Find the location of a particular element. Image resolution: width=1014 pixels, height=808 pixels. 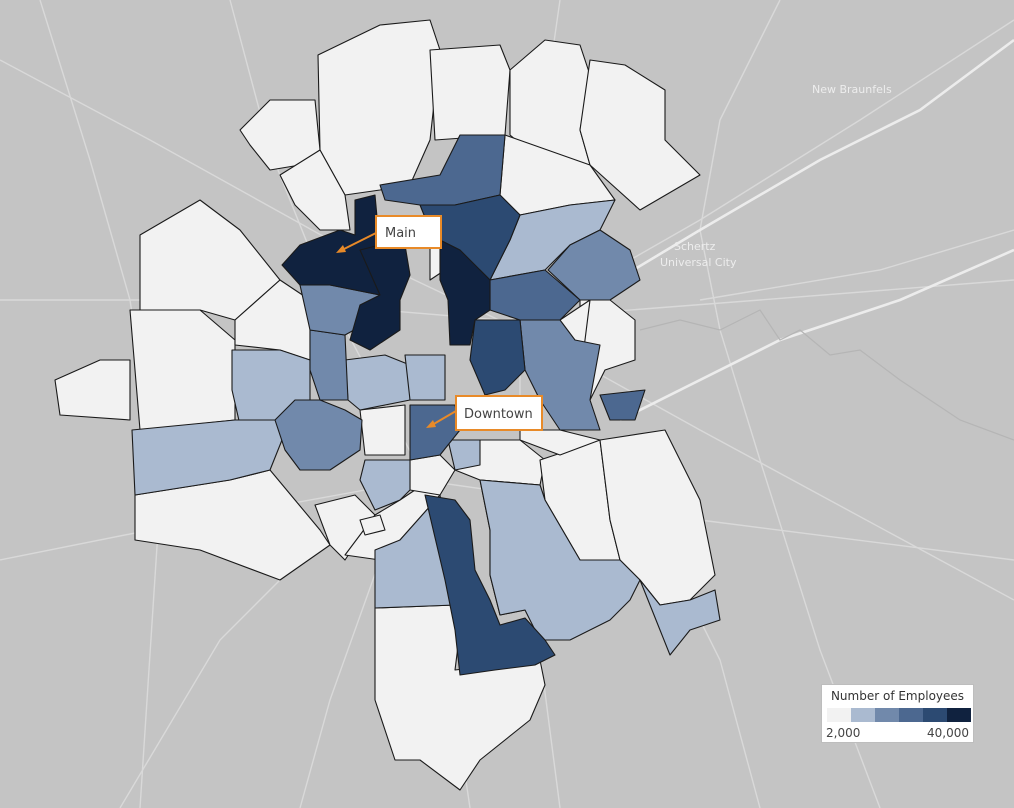

legend-min-label: 2,000 is located at coordinates (843, 733).